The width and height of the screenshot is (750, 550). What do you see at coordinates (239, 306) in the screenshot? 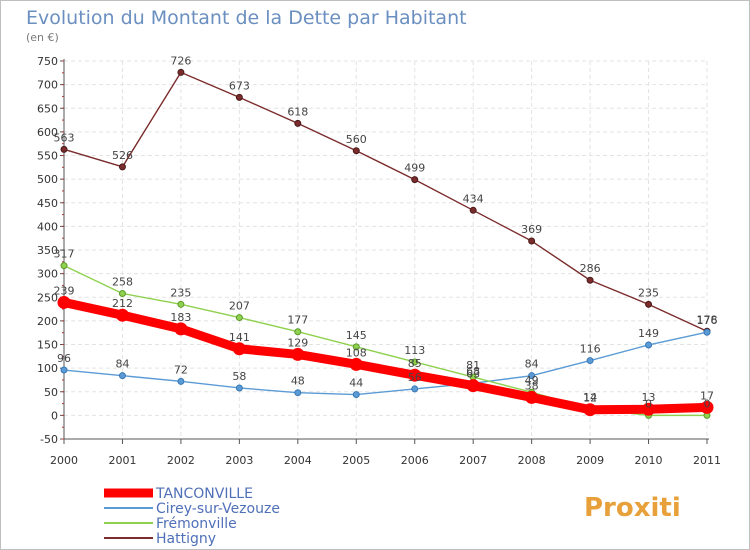
I see `data-label: 207` at bounding box center [239, 306].